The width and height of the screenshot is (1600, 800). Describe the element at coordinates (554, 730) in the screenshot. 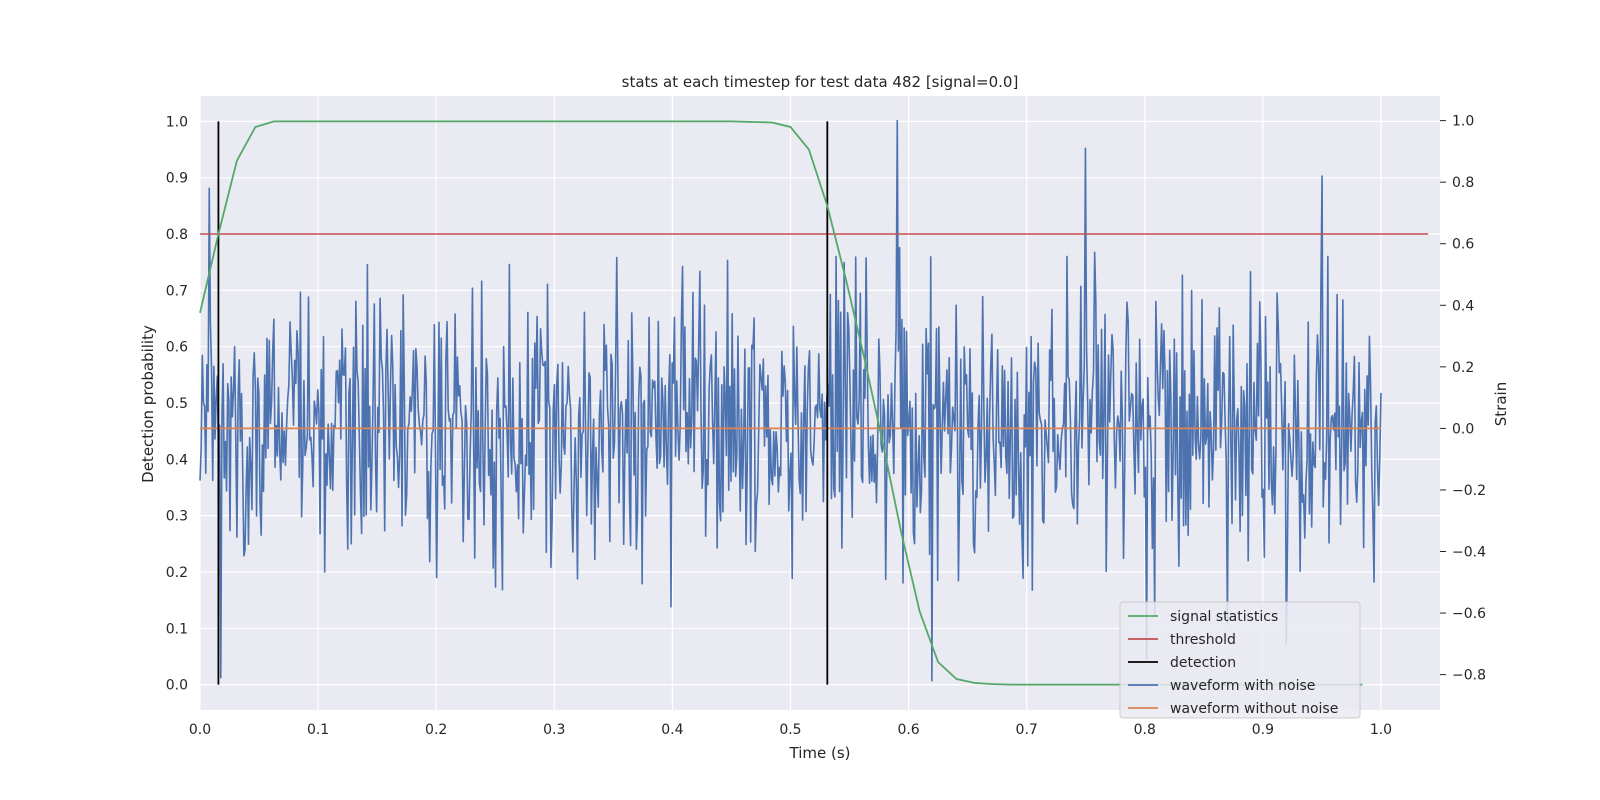

I see `x-tick-label: 0.3` at that location.